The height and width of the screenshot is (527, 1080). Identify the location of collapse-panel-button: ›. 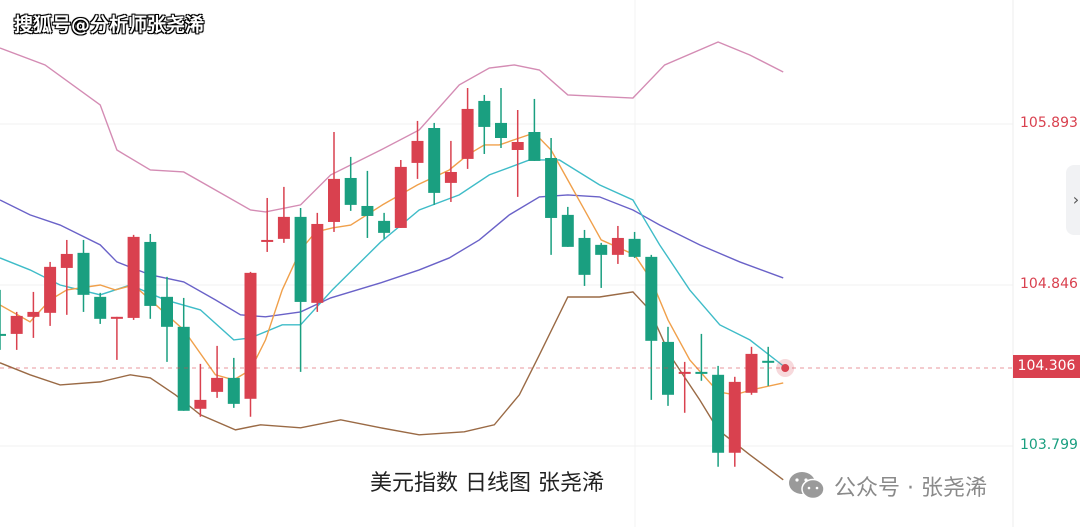
(1073, 200).